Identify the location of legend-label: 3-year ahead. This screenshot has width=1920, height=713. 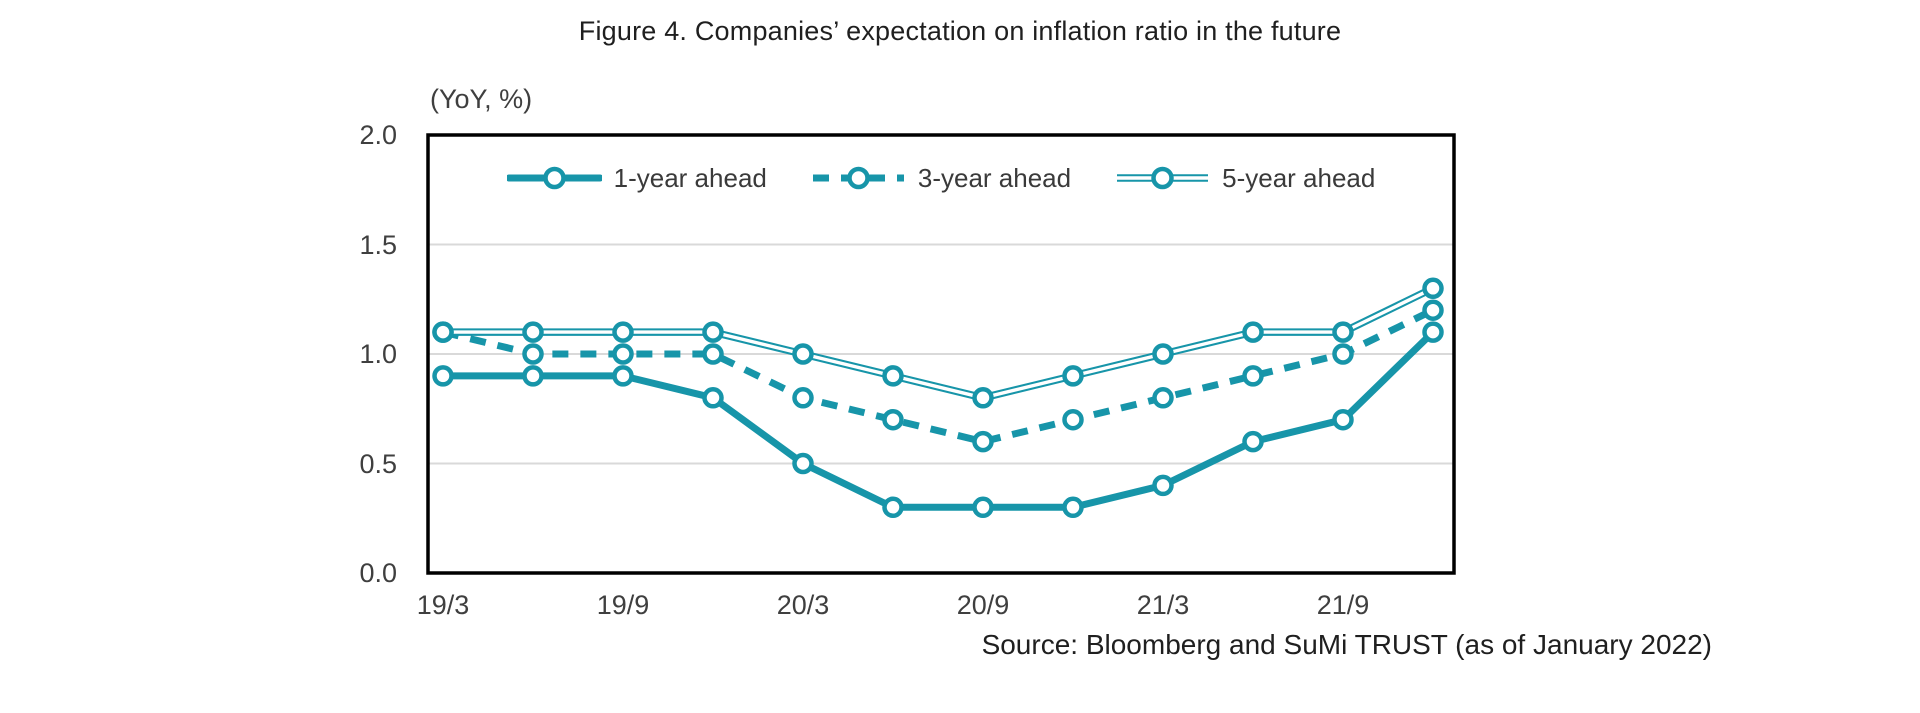
(994, 177).